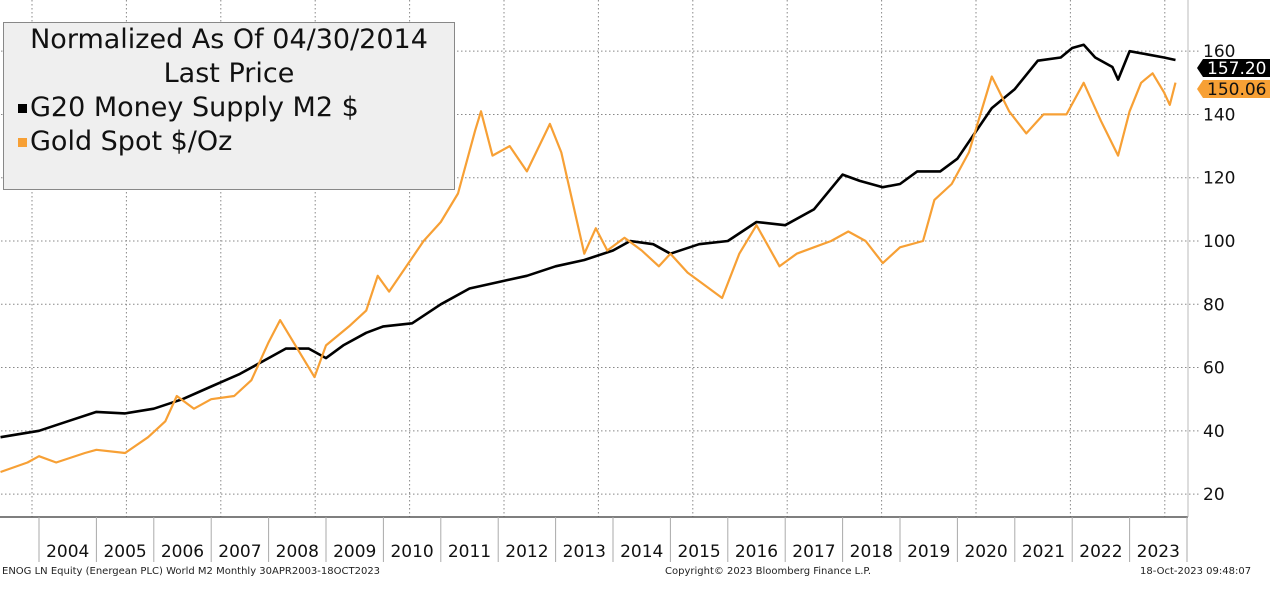  Describe the element at coordinates (1219, 52) in the screenshot. I see `y-tick-label: 160` at that location.